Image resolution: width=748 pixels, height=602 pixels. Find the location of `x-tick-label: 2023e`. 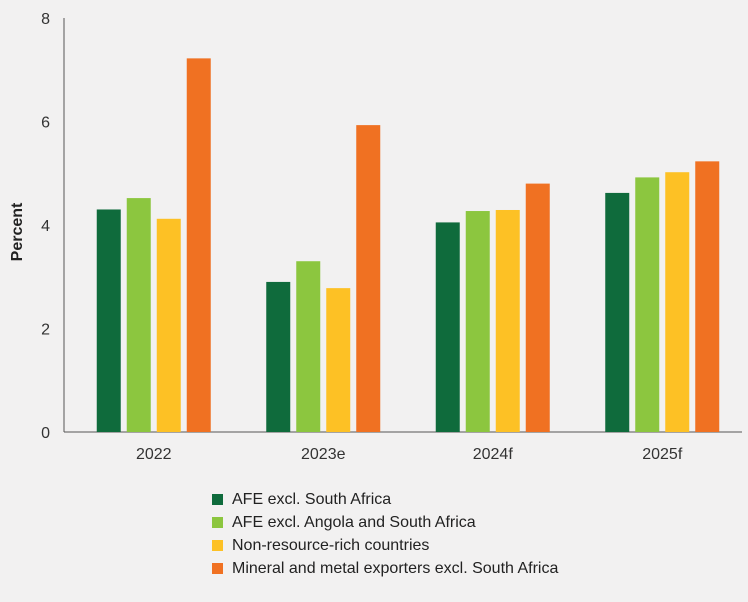

x-tick-label: 2023e is located at coordinates (323, 454).